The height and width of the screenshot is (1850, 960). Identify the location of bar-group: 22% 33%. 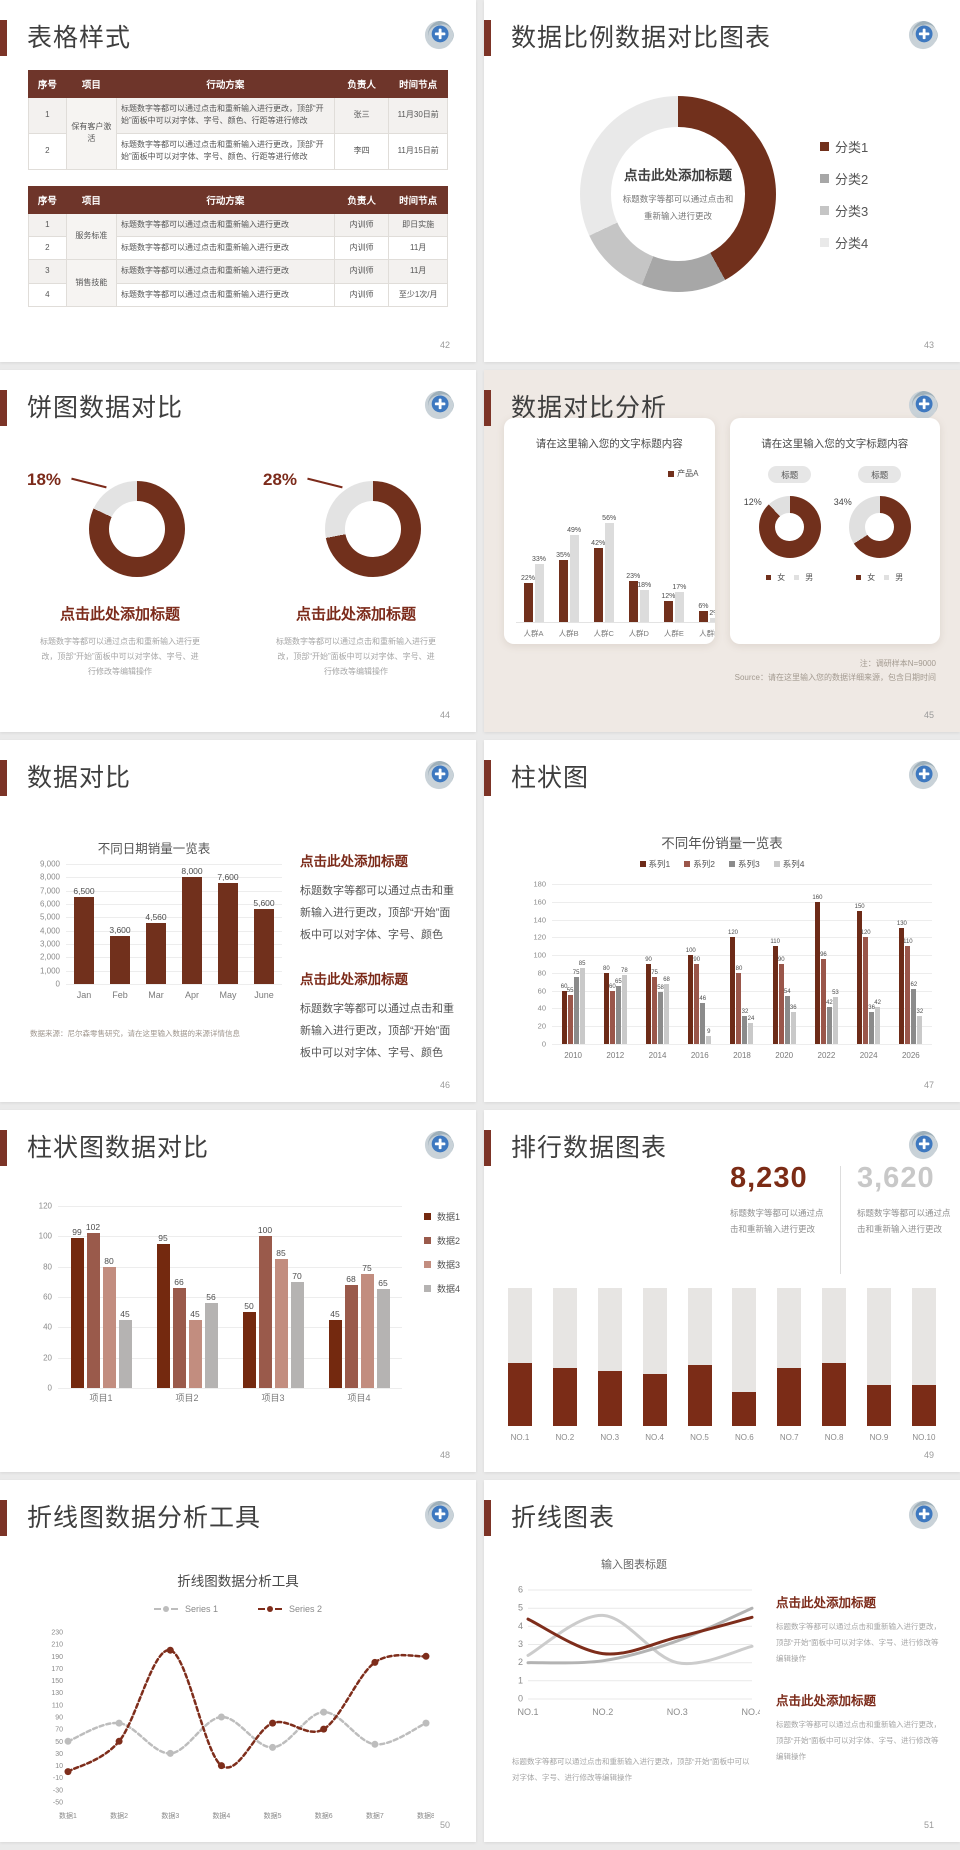
(533, 589).